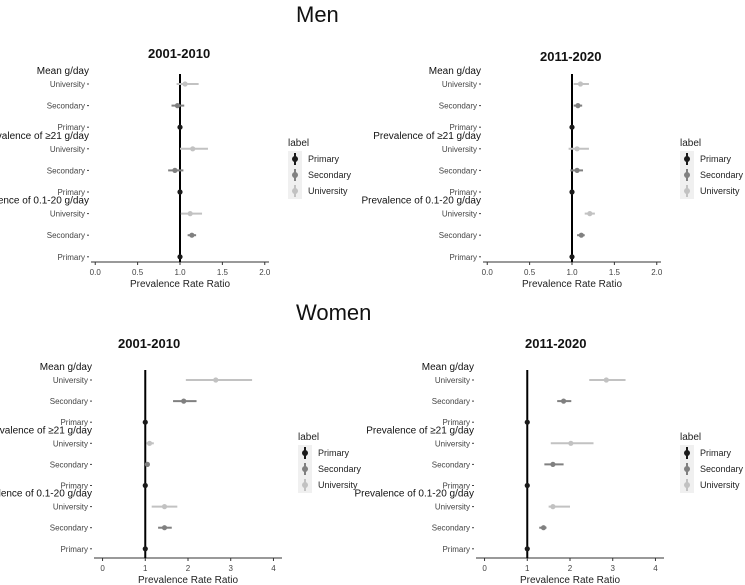  I want to click on legend-item-secondary: Secondary, so click(329, 469).